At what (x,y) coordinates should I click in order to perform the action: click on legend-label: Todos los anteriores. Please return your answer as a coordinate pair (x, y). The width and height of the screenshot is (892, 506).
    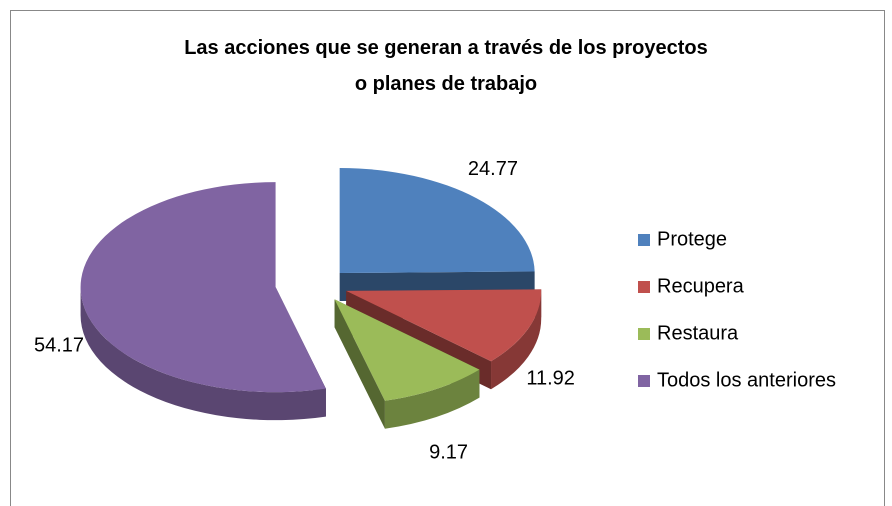
    Looking at the image, I should click on (746, 380).